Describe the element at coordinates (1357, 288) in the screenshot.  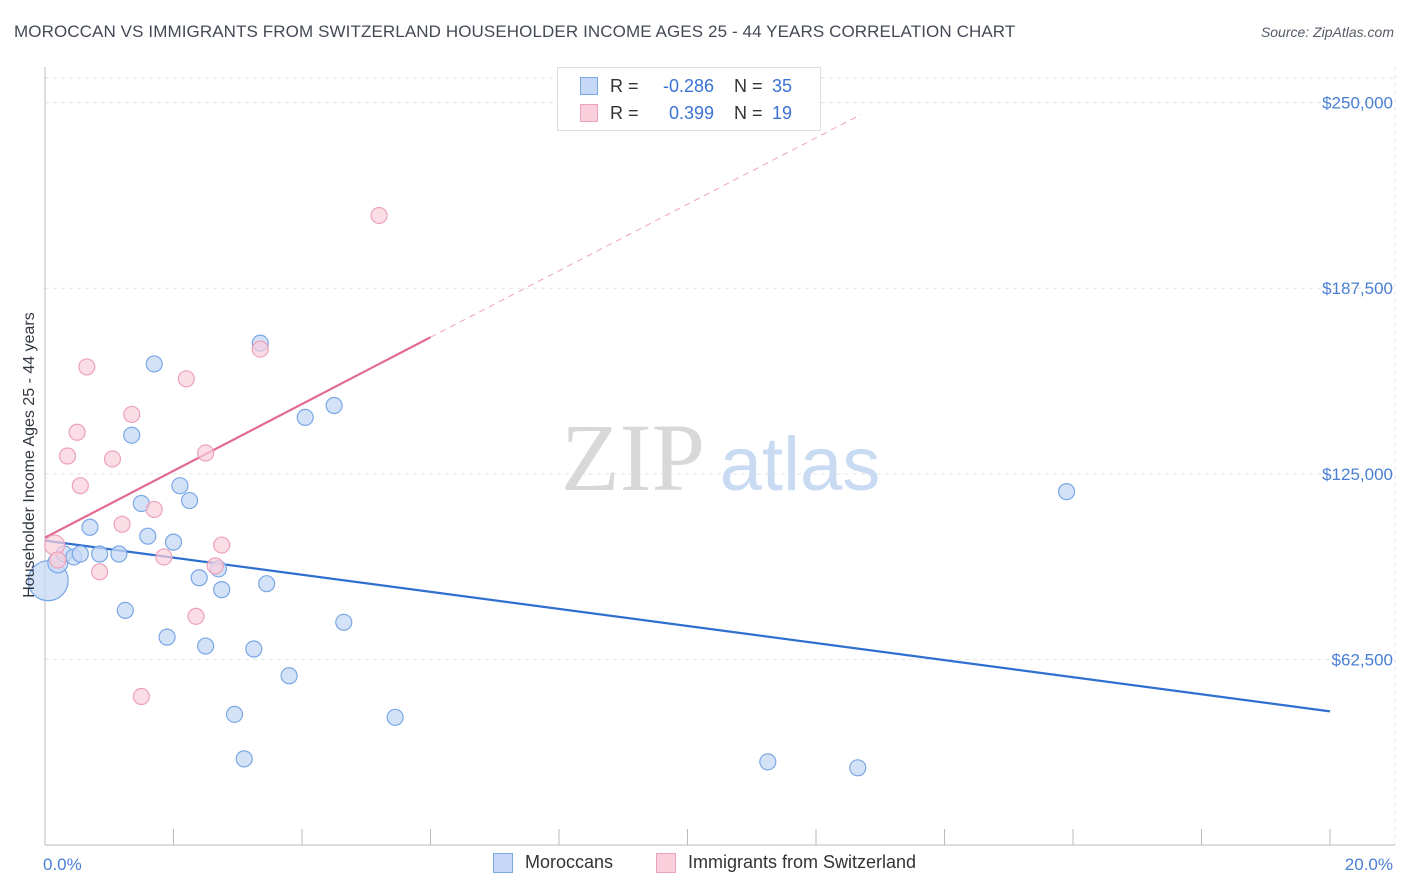
I see `y-tick-label: $187,500` at that location.